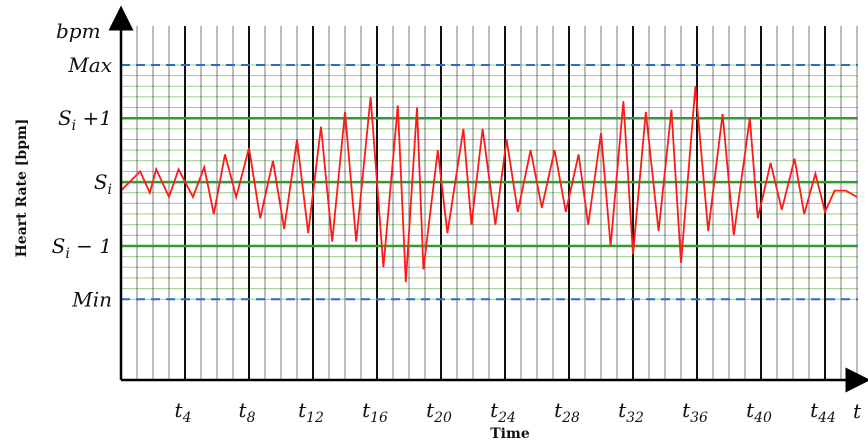  I want to click on y-label-max: Max, so click(89, 65).